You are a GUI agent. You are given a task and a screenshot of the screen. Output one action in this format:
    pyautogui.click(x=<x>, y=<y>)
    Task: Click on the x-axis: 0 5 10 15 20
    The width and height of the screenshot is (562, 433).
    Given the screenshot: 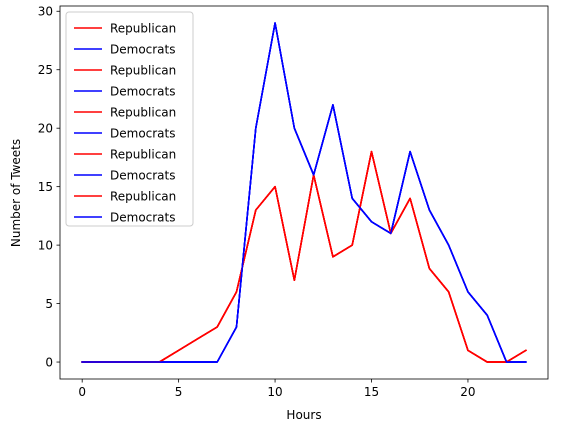 What is the action you would take?
    pyautogui.click(x=277, y=389)
    